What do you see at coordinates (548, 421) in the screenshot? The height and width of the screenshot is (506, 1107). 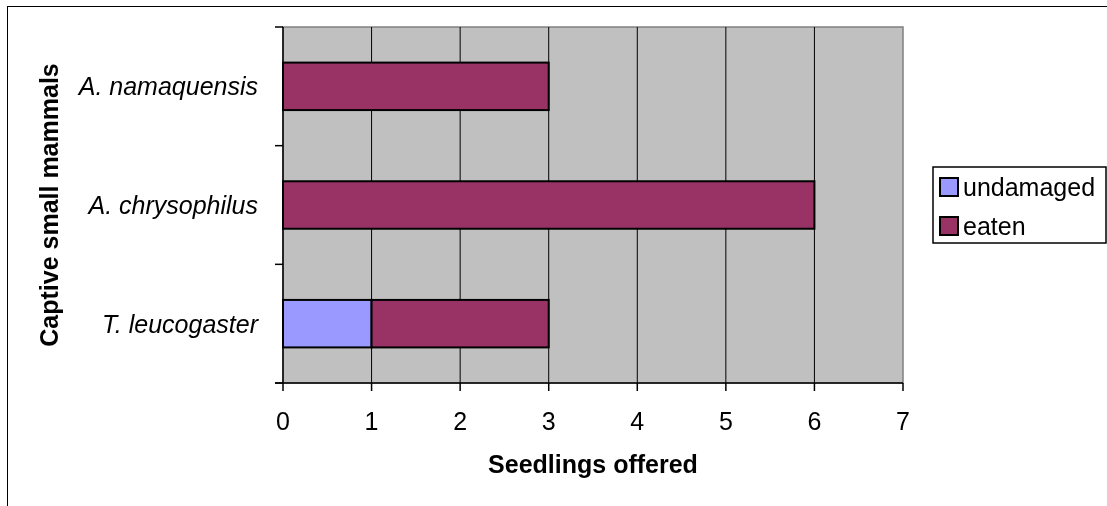 I see `x-tick-label: 3` at bounding box center [548, 421].